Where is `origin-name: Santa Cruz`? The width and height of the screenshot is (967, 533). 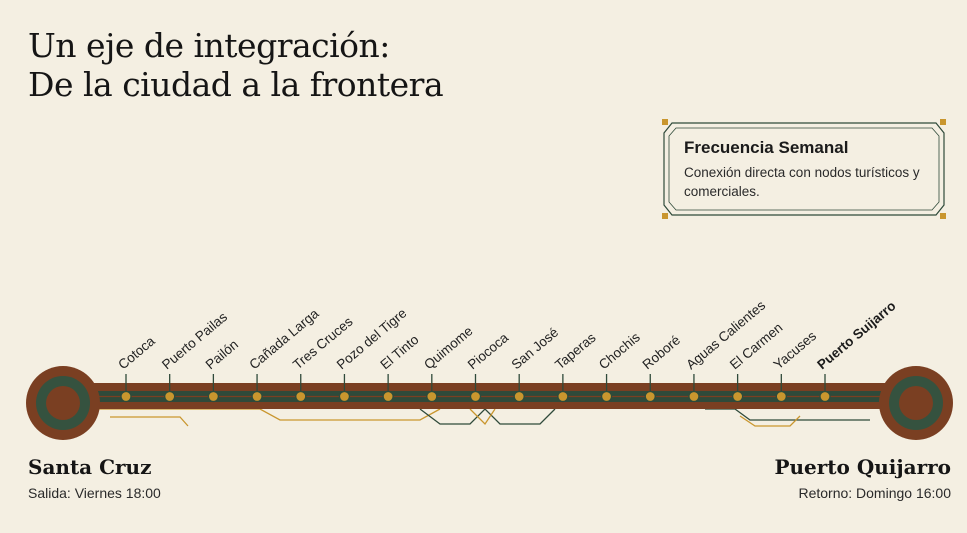
origin-name: Santa Cruz is located at coordinates (90, 467).